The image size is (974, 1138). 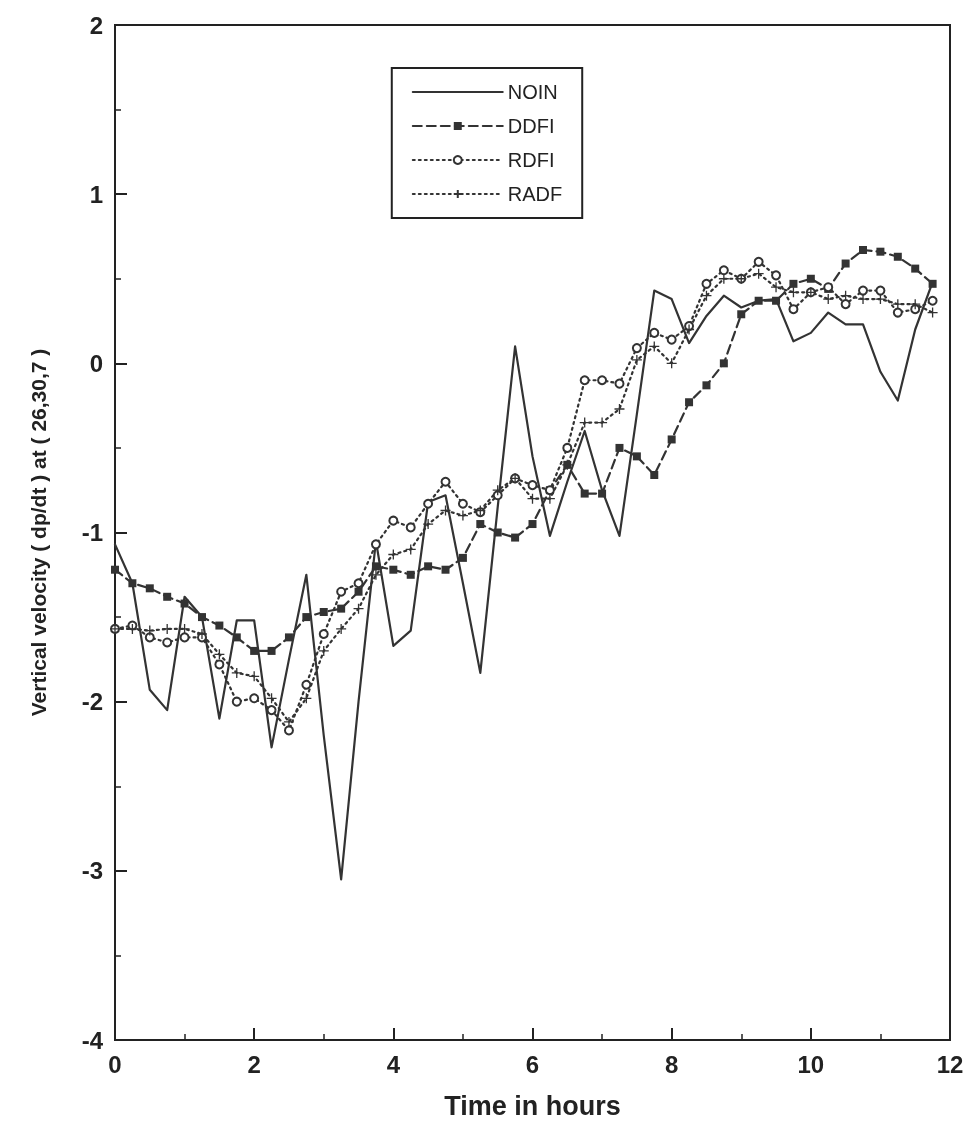 What do you see at coordinates (92, 532) in the screenshot?
I see `y-tick-label: -1` at bounding box center [92, 532].